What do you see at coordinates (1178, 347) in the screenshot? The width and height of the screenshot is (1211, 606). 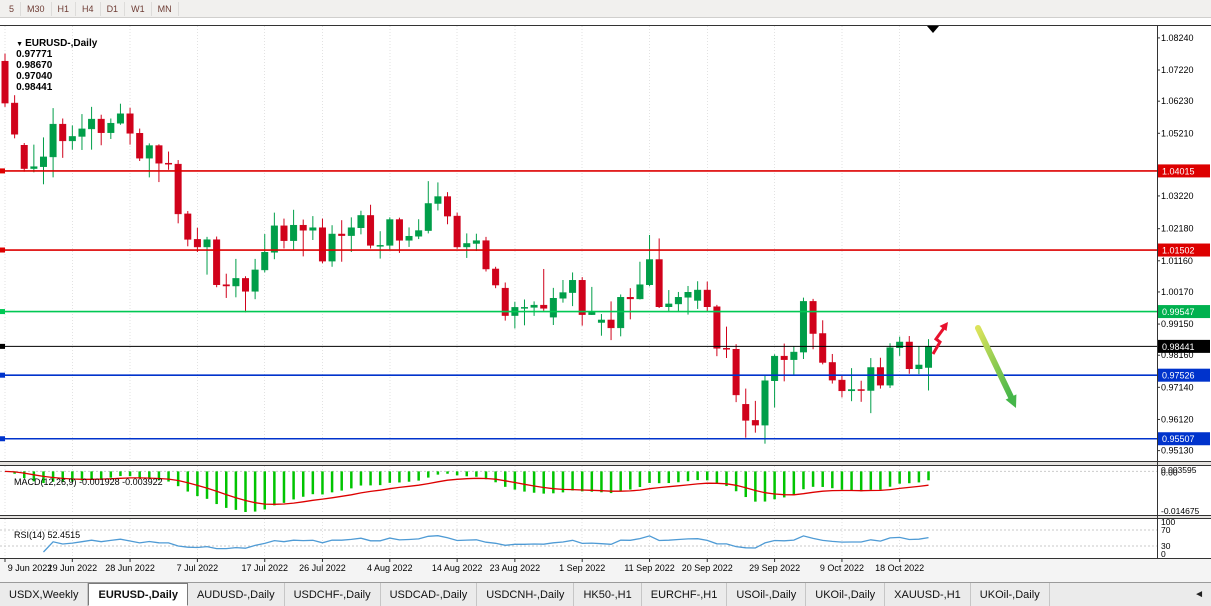 I see `svg-text: 0.98441` at bounding box center [1178, 347].